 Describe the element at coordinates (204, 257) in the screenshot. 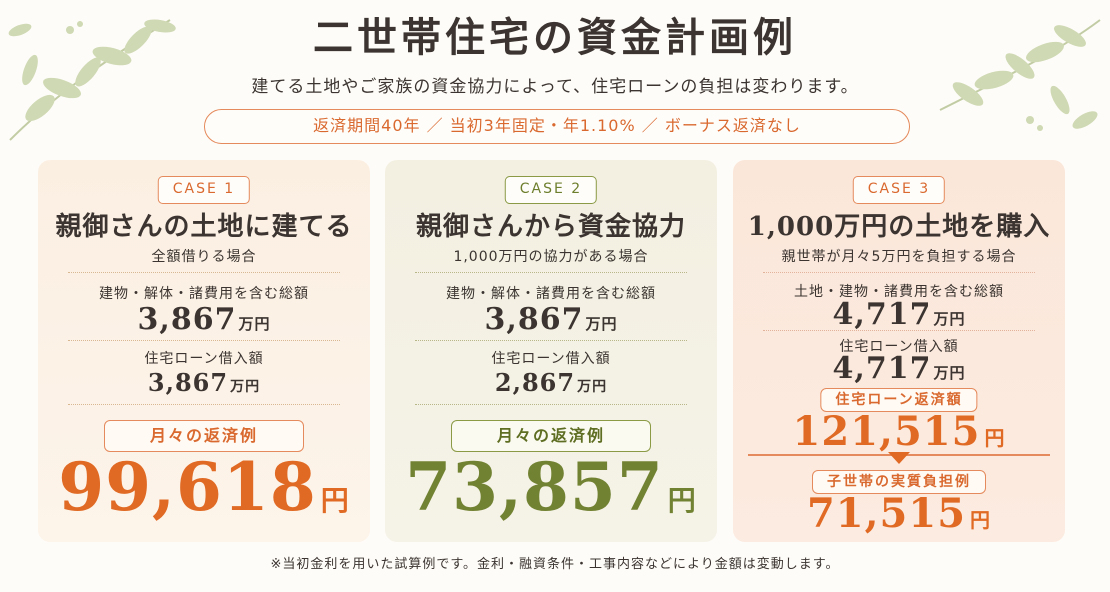

I see `case-subtitle: 全額借りる場合` at that location.